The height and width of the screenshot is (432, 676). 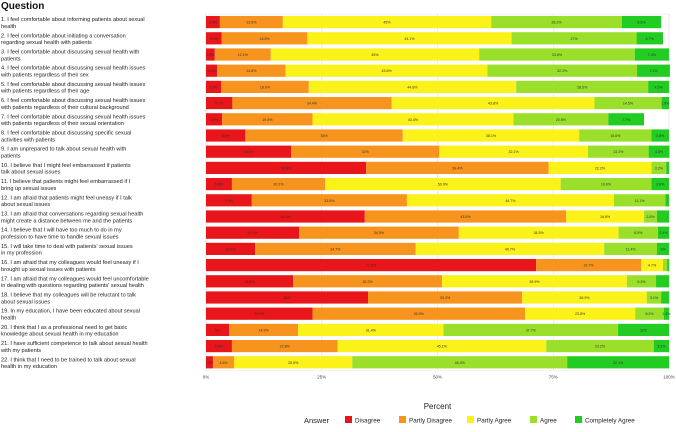 I want to click on data-label: 4.5%, so click(x=658, y=87).